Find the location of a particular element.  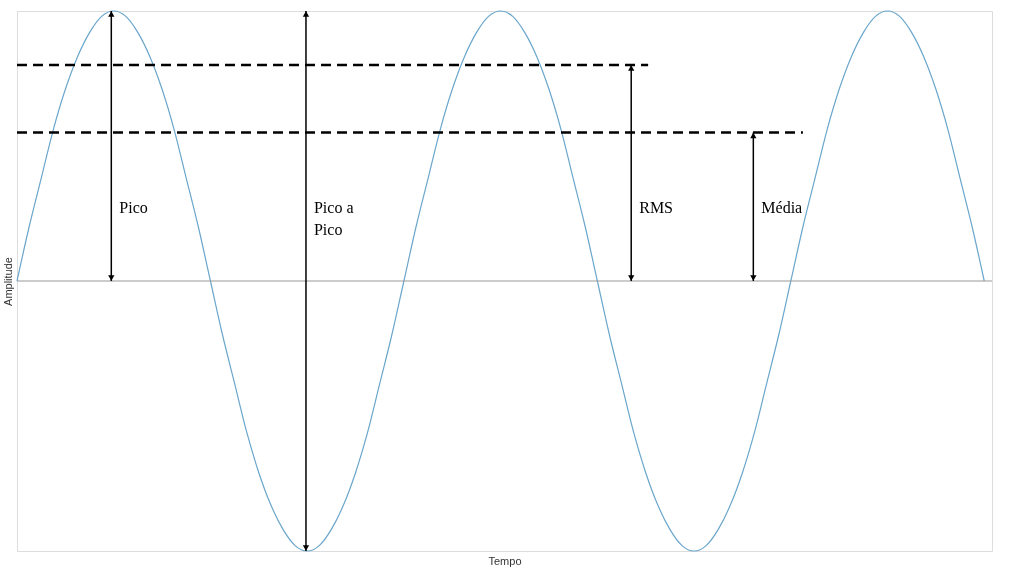

annotation: Média is located at coordinates (782, 208).